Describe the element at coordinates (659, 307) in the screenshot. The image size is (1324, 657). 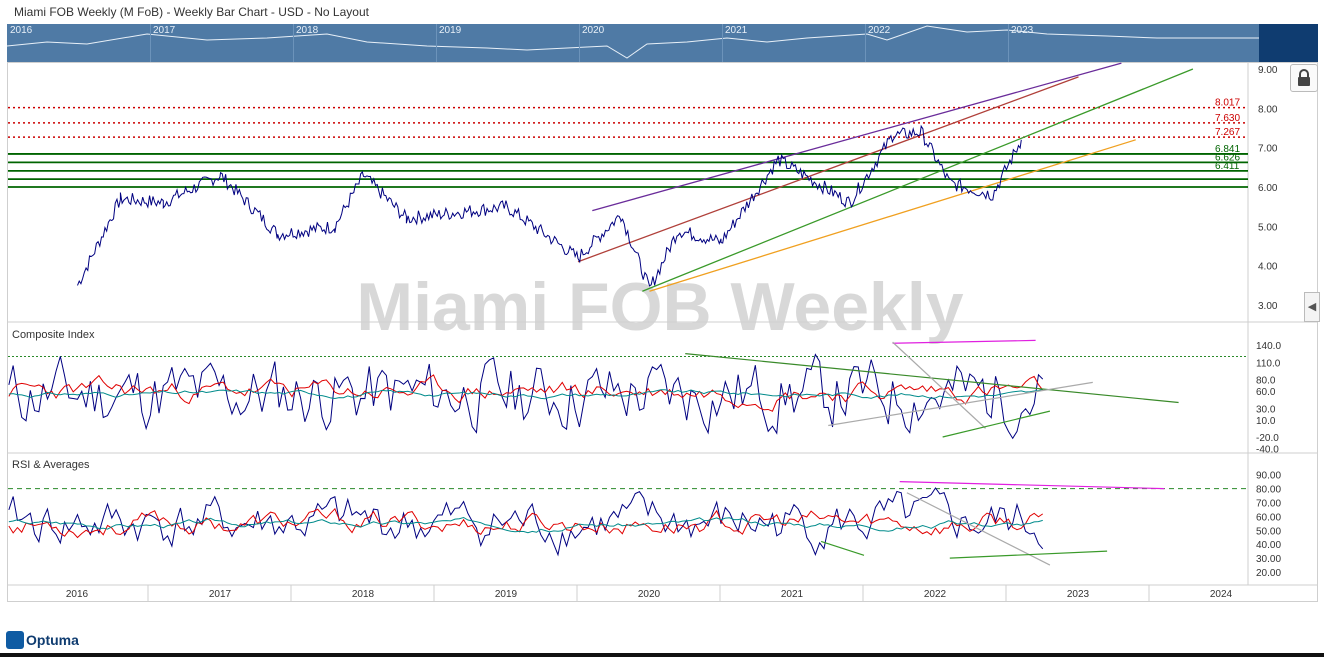
I see `watermark-text: Miami FOB Weekly` at that location.